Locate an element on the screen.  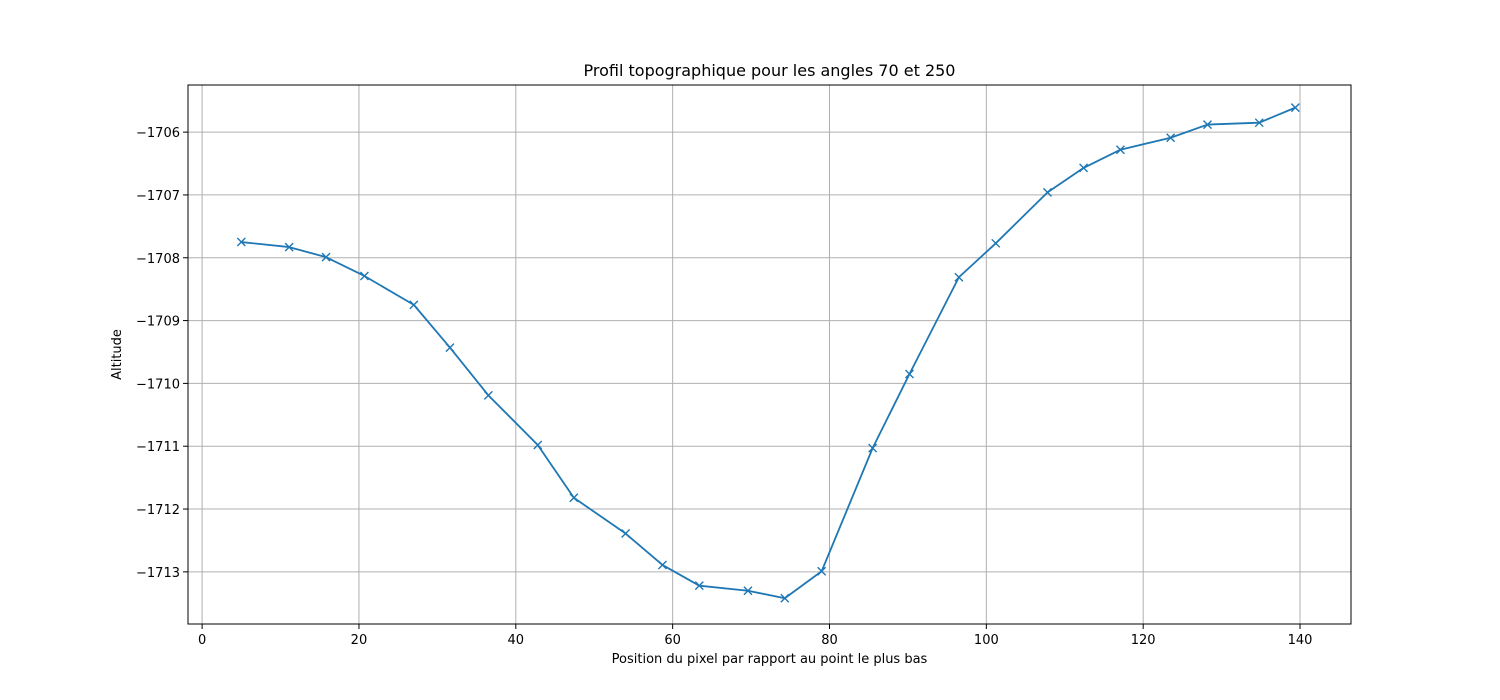
y-tick-label: −1711 is located at coordinates (158, 447).